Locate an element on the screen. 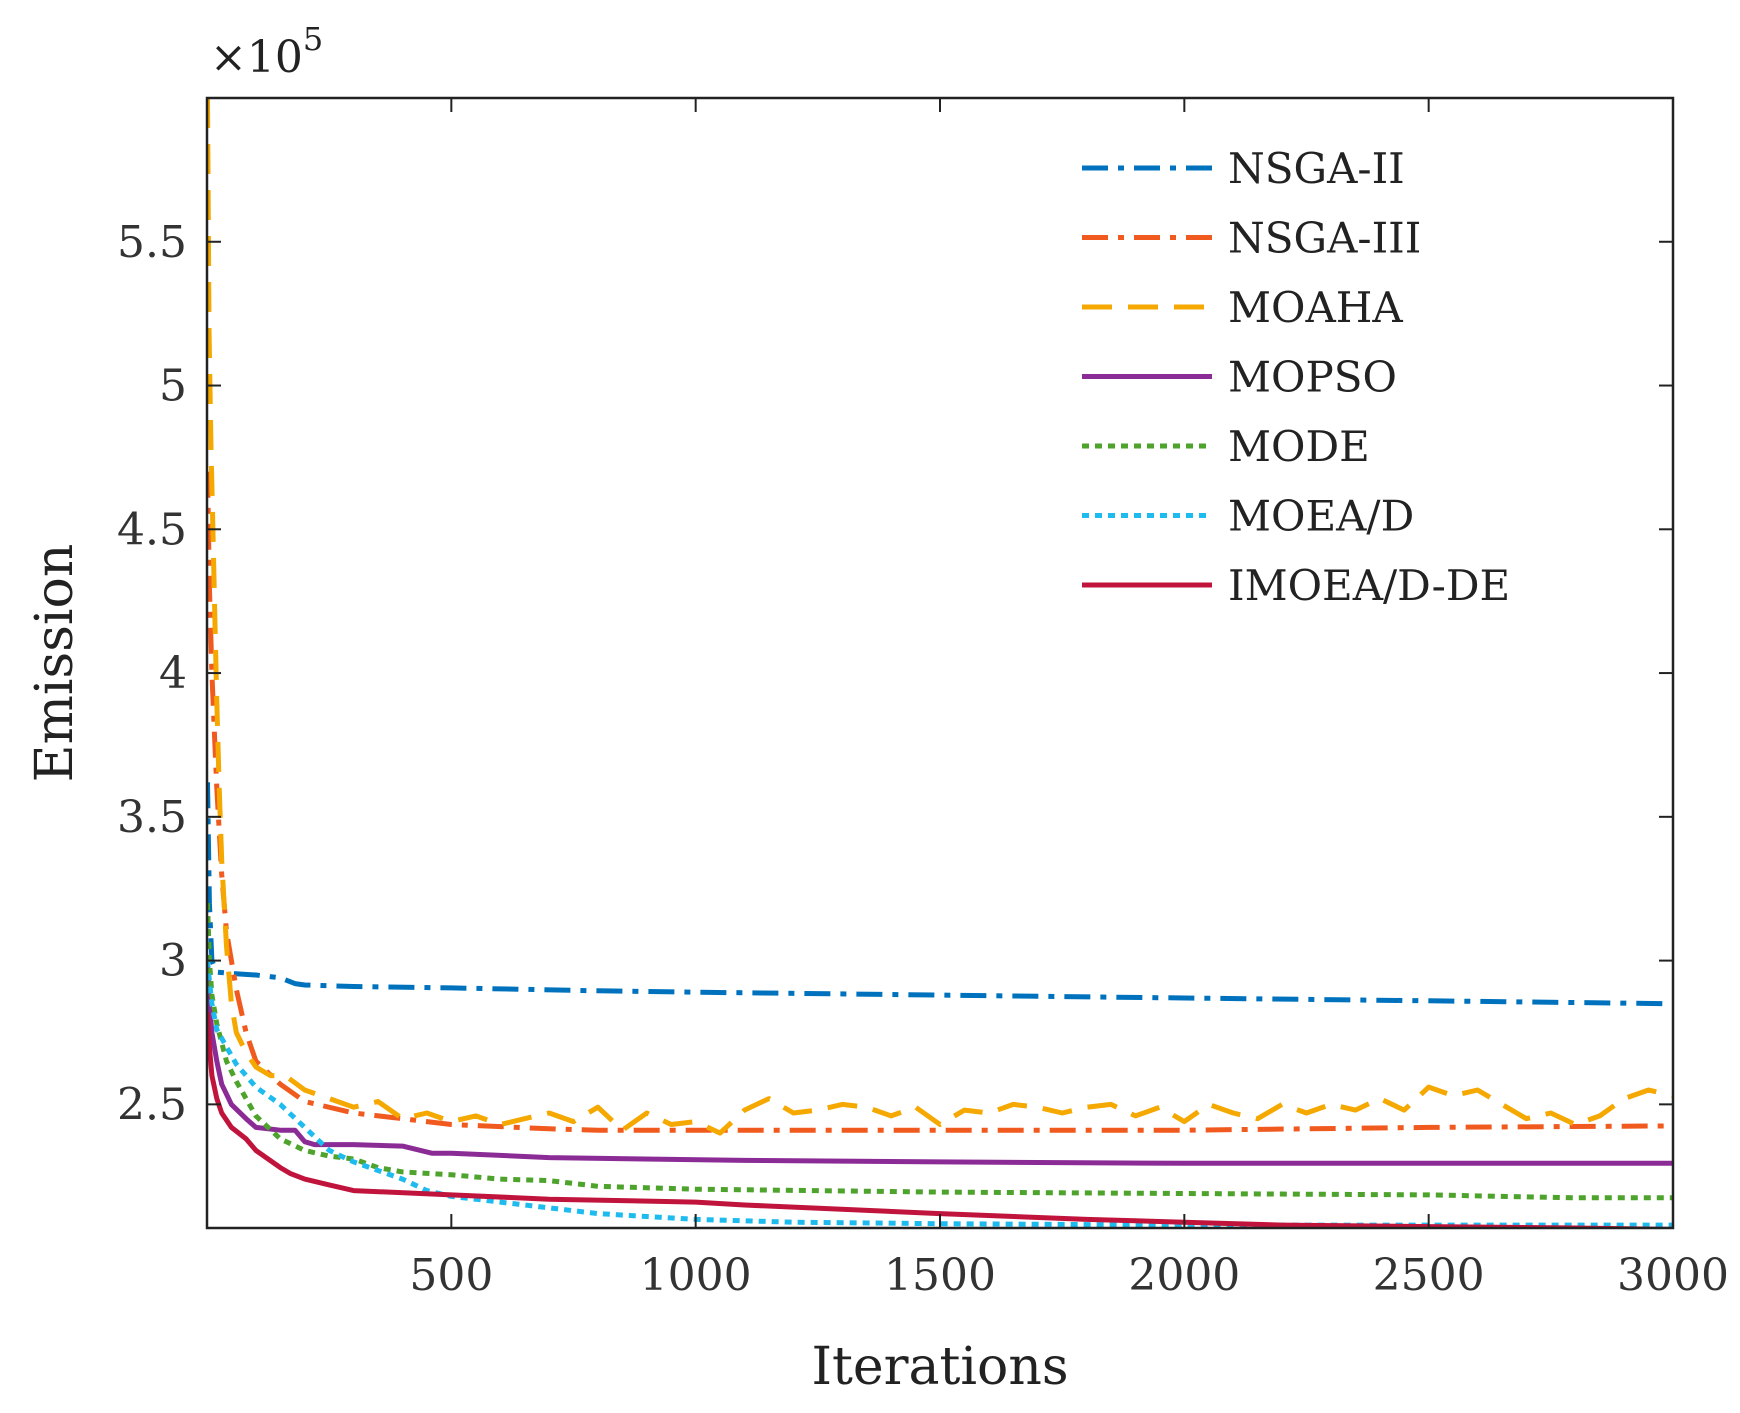 This screenshot has width=1740, height=1413. x-tick-label: 2500 is located at coordinates (1429, 1275).